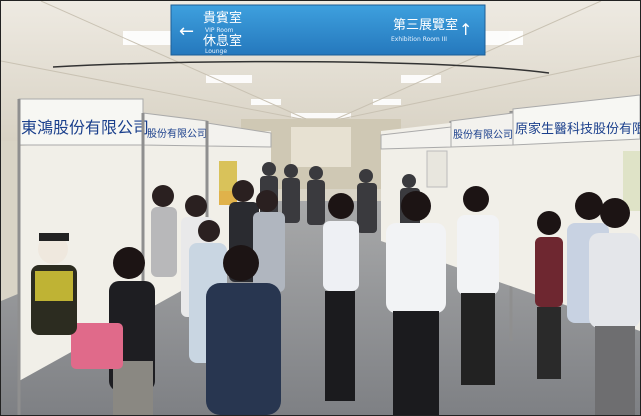 The image size is (641, 416). Describe the element at coordinates (177, 133) in the screenshot. I see `left-booth-company-2: 股份有限公司` at that location.